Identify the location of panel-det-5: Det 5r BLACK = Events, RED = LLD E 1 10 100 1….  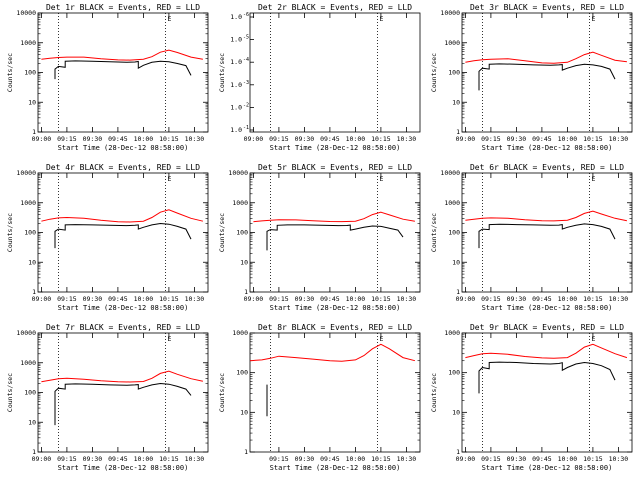
(319, 237).